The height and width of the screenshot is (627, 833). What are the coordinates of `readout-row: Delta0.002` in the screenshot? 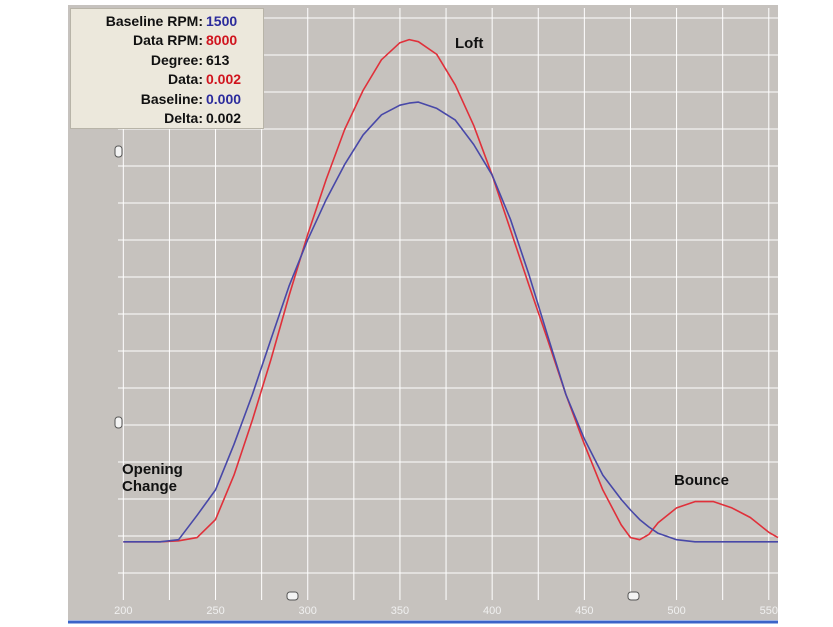 It's located at (167, 119).